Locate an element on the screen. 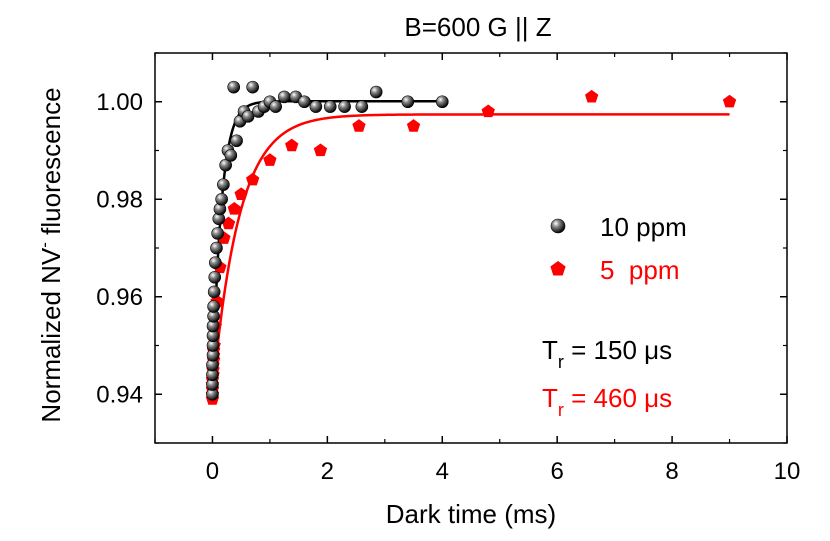 The width and height of the screenshot is (830, 541). y-tick-label: 0.98 is located at coordinates (119, 199).